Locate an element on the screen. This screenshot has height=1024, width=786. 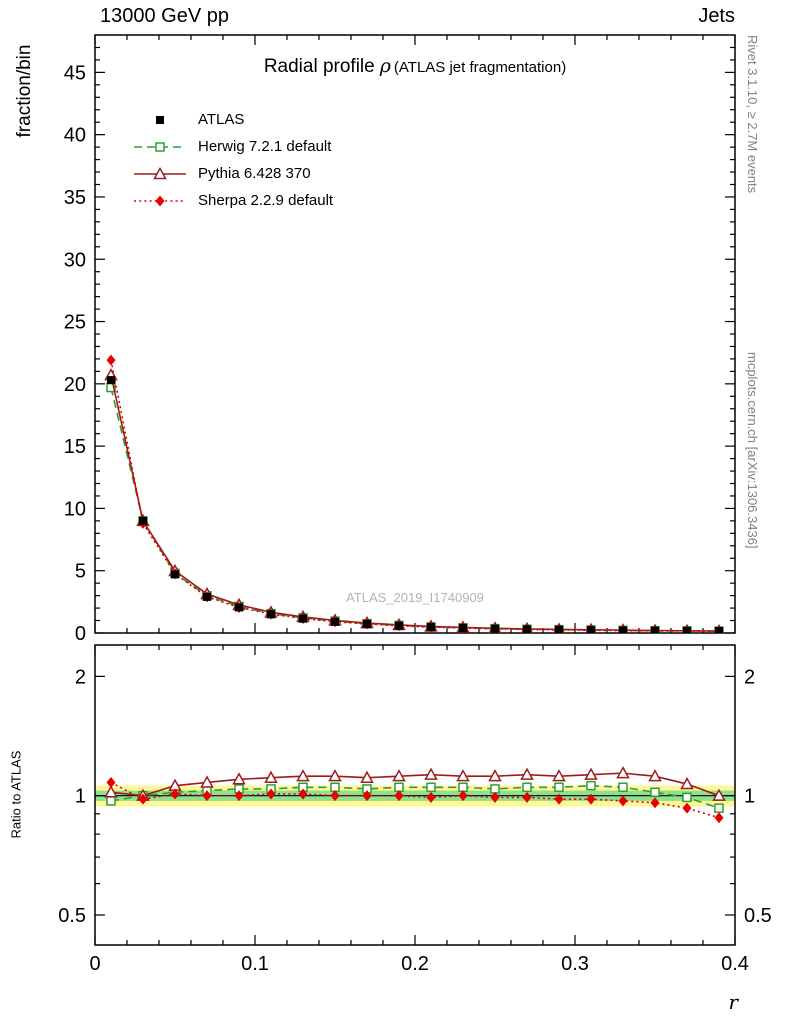
series-pythia is located at coordinates (415, 783).